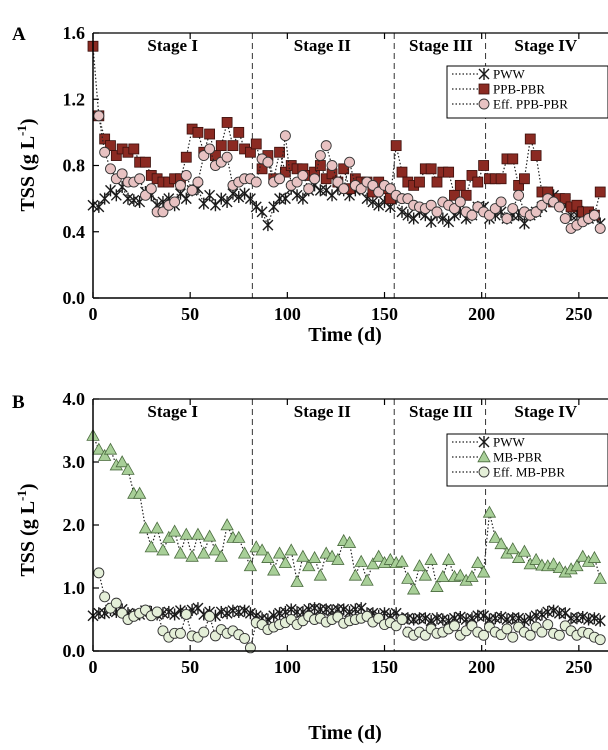  I want to click on panel-a-legend-marker, so click(484, 104).